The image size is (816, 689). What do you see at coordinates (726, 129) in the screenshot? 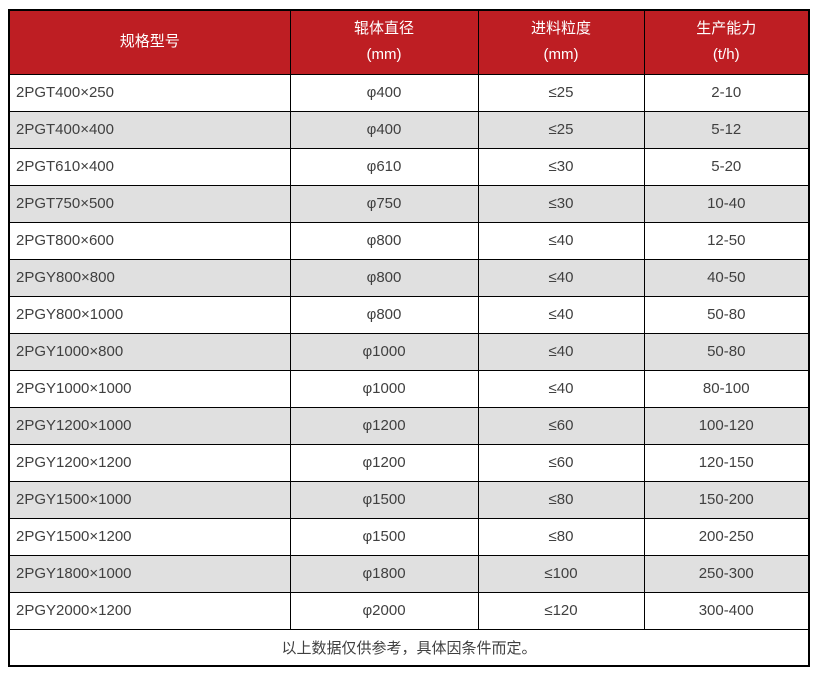
I see `capacity-cell: 5-12` at bounding box center [726, 129].